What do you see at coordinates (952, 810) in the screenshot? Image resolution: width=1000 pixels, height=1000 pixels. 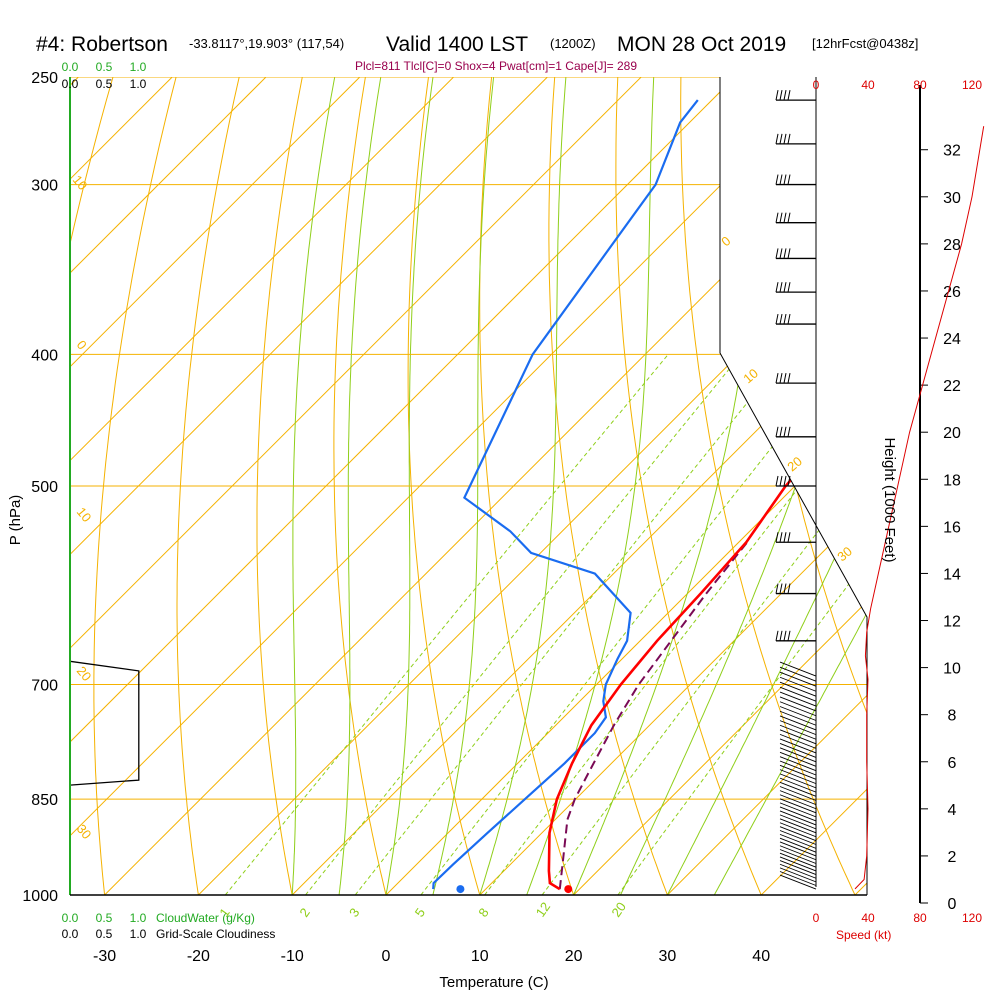 I see `height-tick-label: 4` at bounding box center [952, 810].